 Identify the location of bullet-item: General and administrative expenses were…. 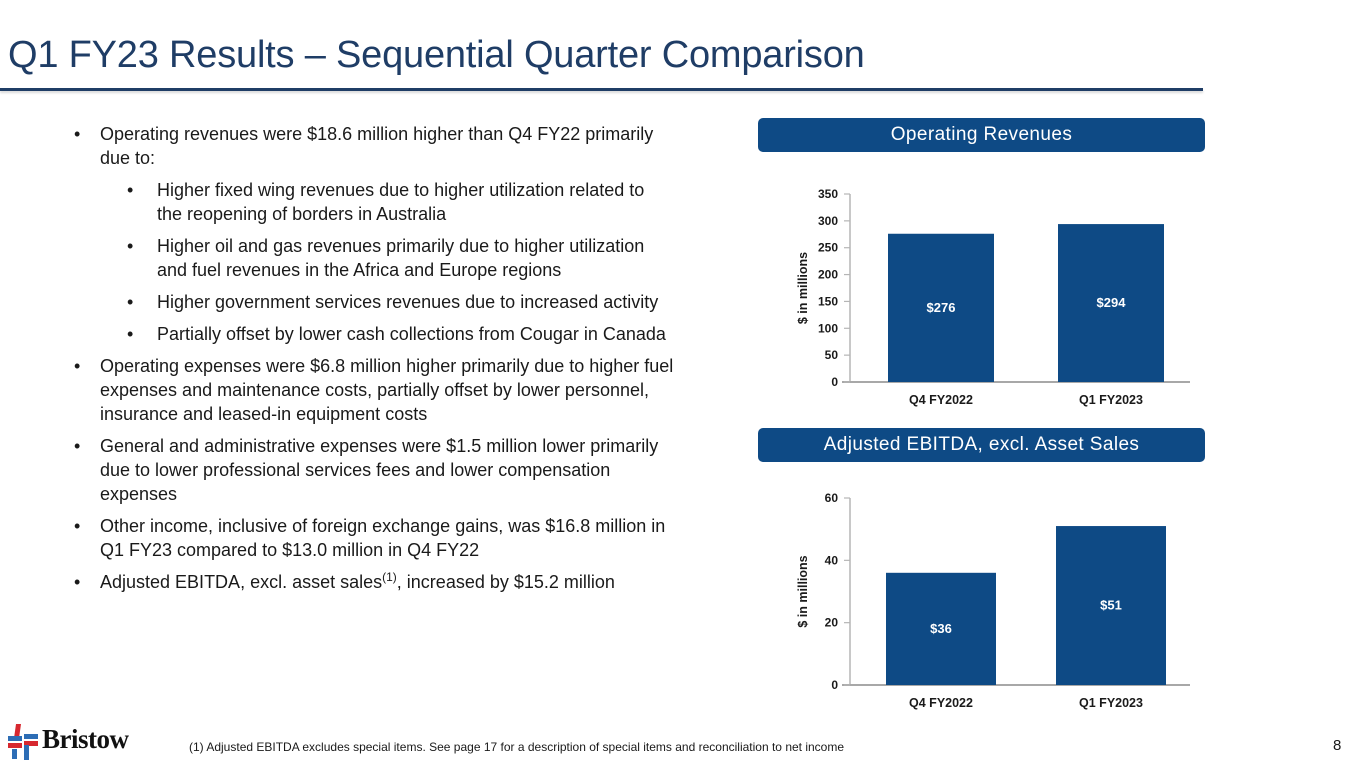
(374, 470).